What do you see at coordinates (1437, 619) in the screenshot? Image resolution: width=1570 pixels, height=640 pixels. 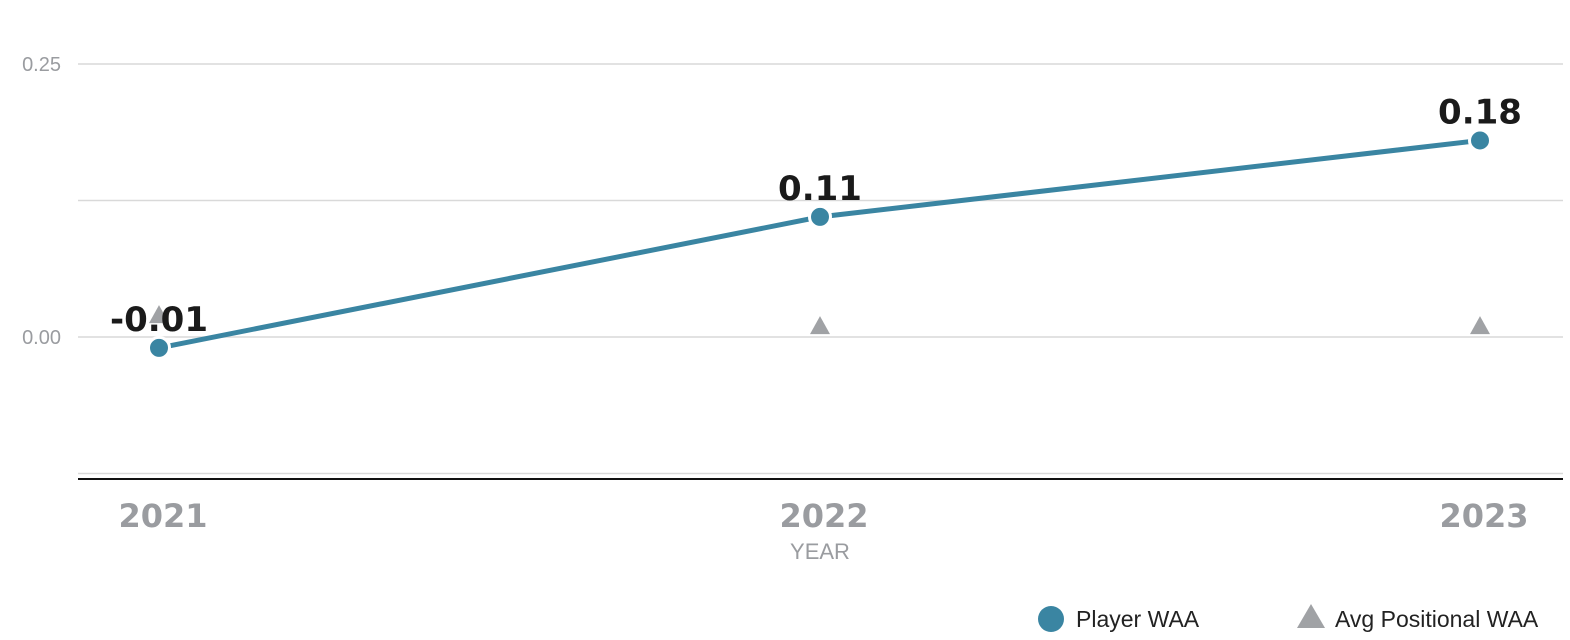 I see `legend-avg-positional-waa-label: Avg Positional WAA` at bounding box center [1437, 619].